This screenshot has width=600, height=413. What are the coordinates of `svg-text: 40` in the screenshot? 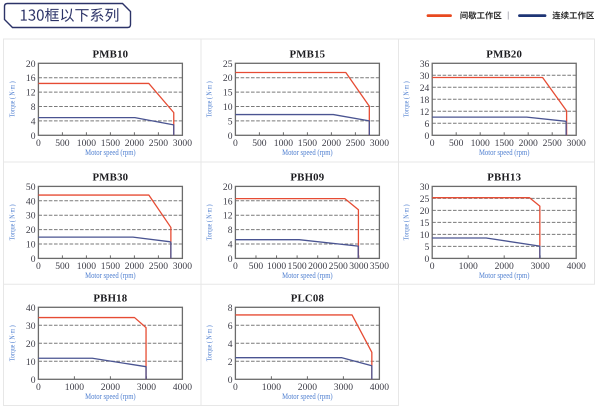 It's located at (31, 308).